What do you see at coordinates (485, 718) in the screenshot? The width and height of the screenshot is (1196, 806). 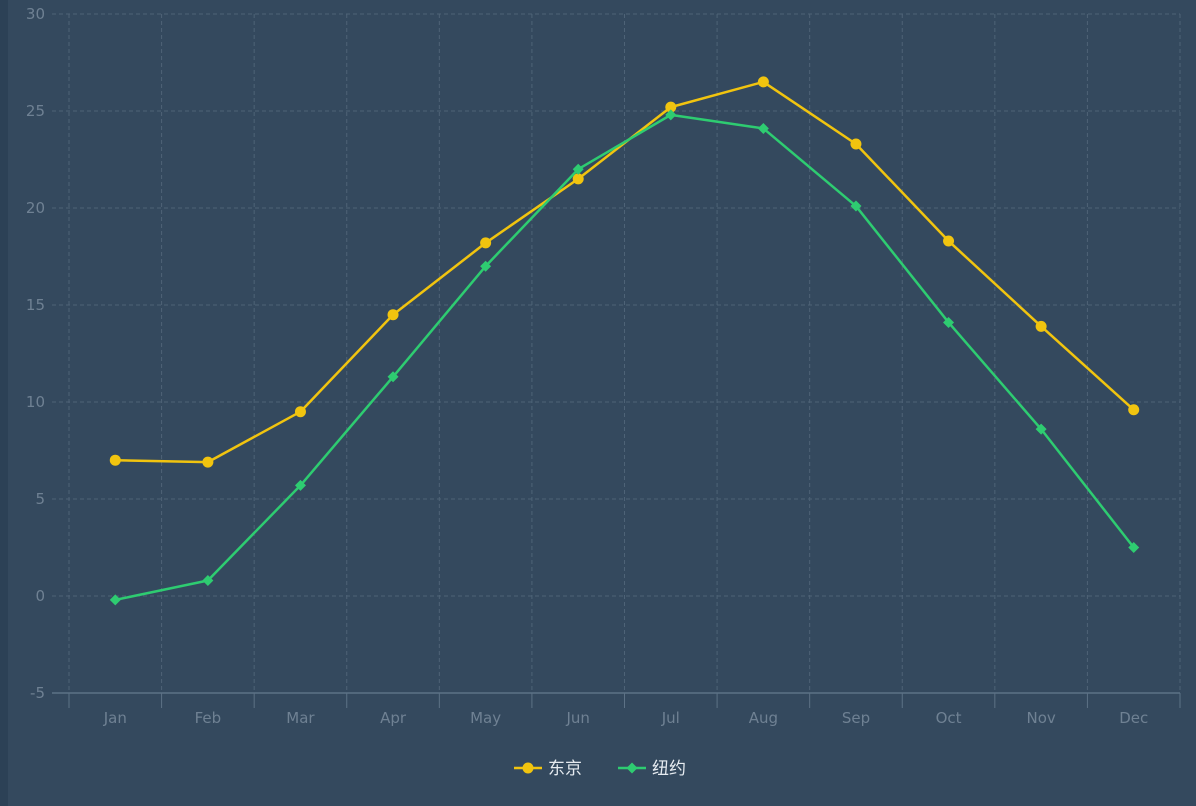 I see `x-tick-label: May` at bounding box center [485, 718].